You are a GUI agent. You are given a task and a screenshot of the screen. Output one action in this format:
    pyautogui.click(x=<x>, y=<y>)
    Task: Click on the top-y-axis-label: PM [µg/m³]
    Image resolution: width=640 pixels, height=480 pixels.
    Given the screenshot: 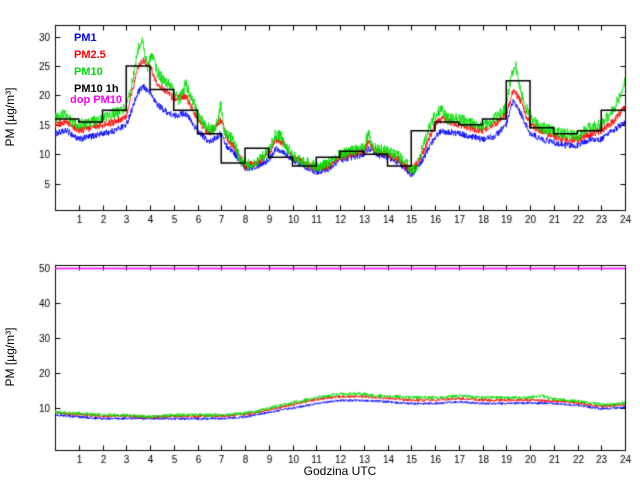 What is the action you would take?
    pyautogui.click(x=10, y=117)
    